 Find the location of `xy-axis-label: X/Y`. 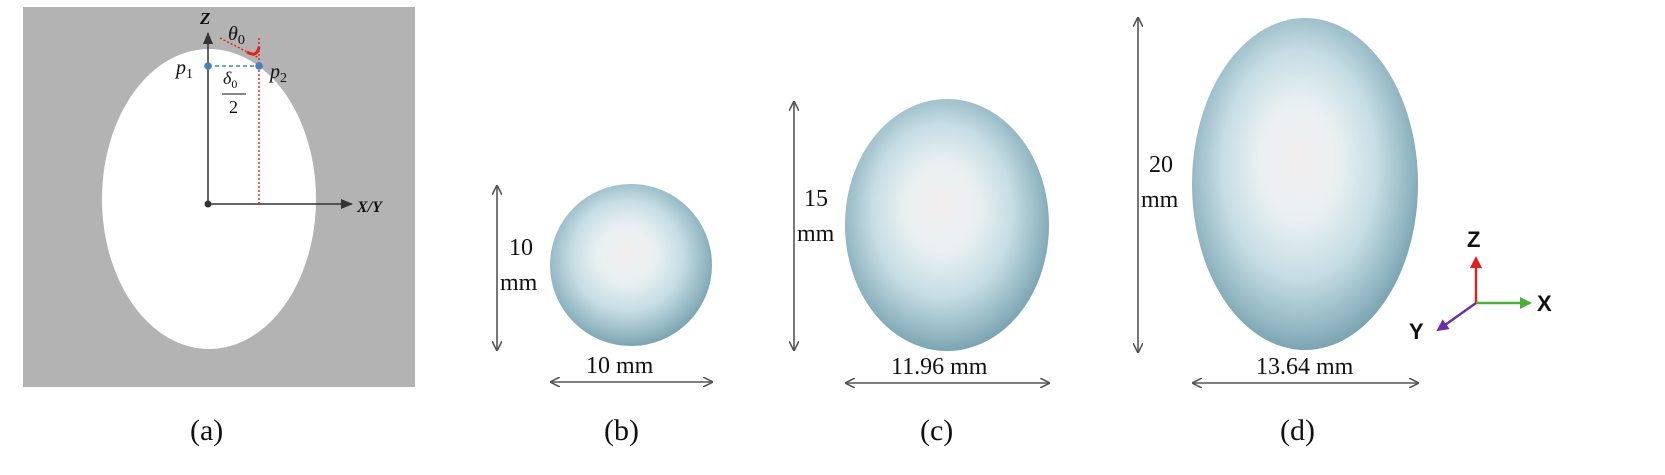

xy-axis-label: X/Y is located at coordinates (369, 207).